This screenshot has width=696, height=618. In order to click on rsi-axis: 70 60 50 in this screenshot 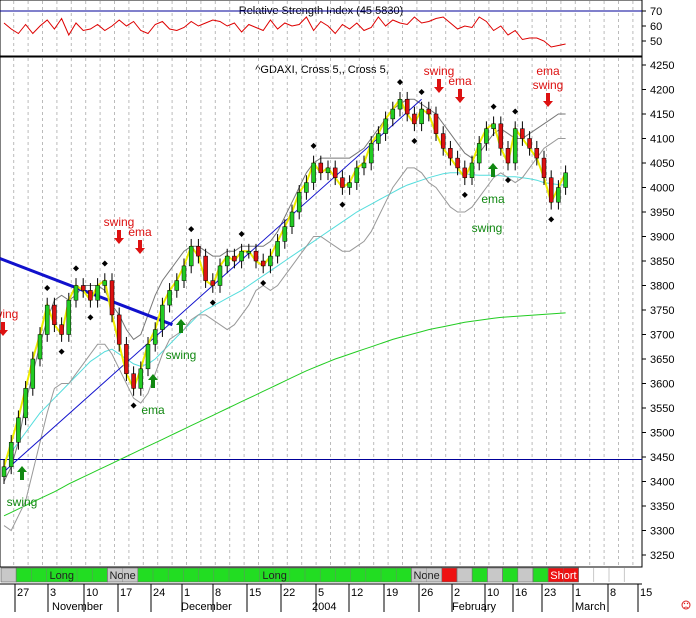, I will do `click(652, 27)`.